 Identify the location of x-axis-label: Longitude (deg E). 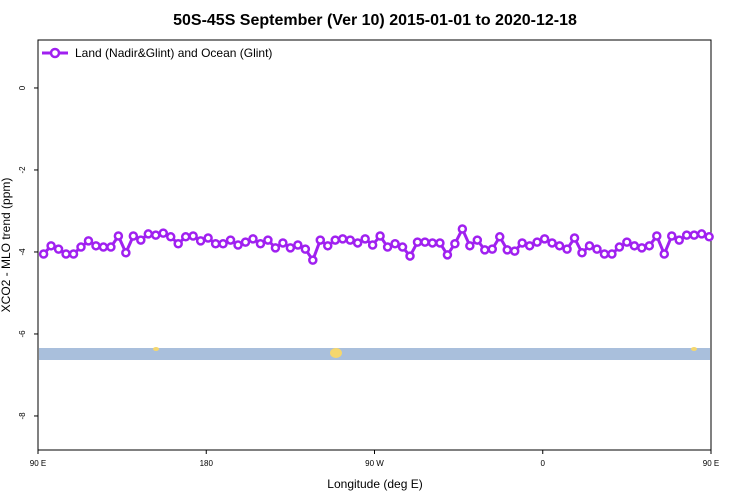
(374, 484).